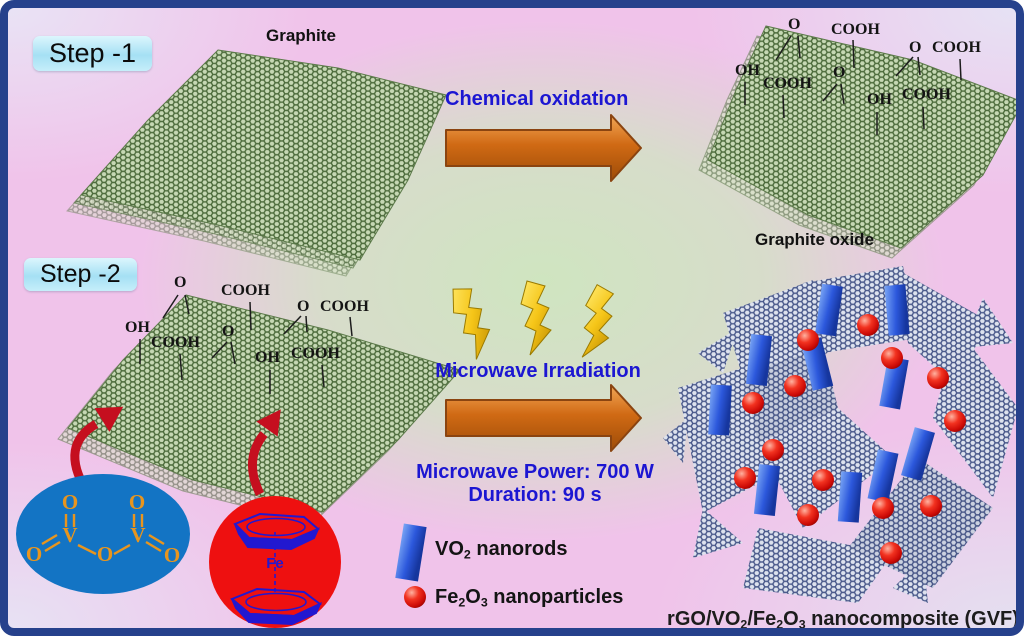 This screenshot has height=636, width=1024. What do you see at coordinates (857, 142) in the screenshot?
I see `graphite-oxide-sheet` at bounding box center [857, 142].